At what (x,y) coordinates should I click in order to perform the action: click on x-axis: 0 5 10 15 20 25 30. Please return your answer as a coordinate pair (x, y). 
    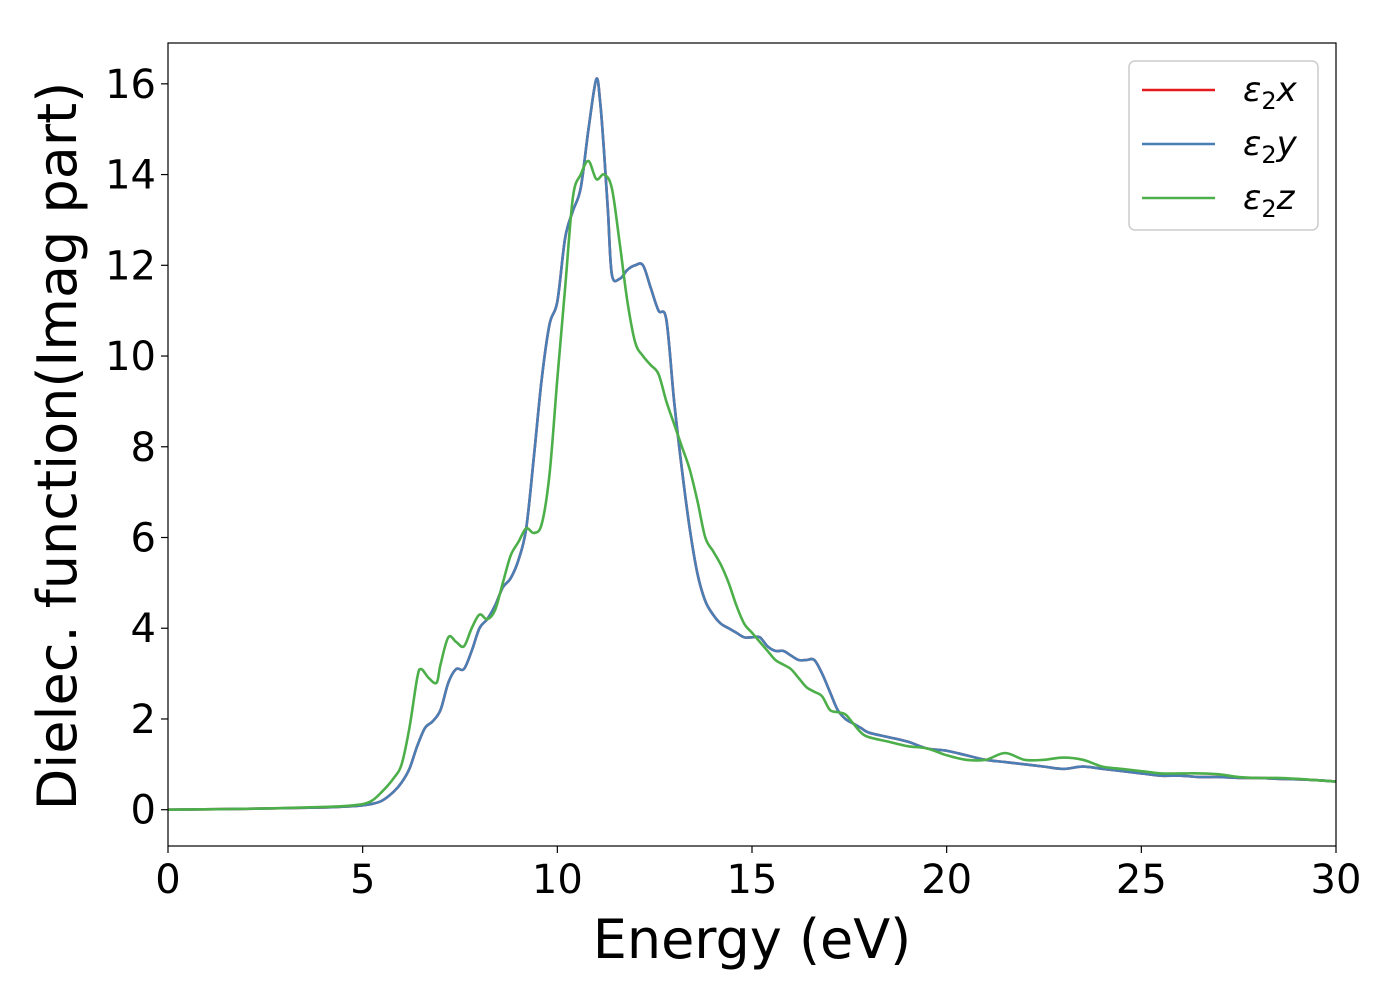
    Looking at the image, I should click on (758, 874).